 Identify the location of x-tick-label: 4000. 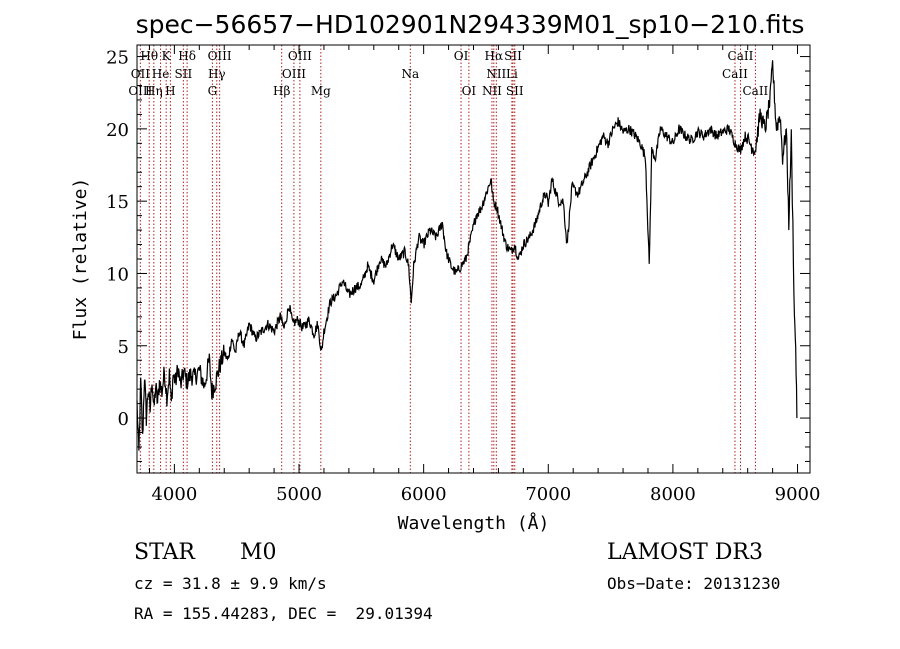
(174, 494).